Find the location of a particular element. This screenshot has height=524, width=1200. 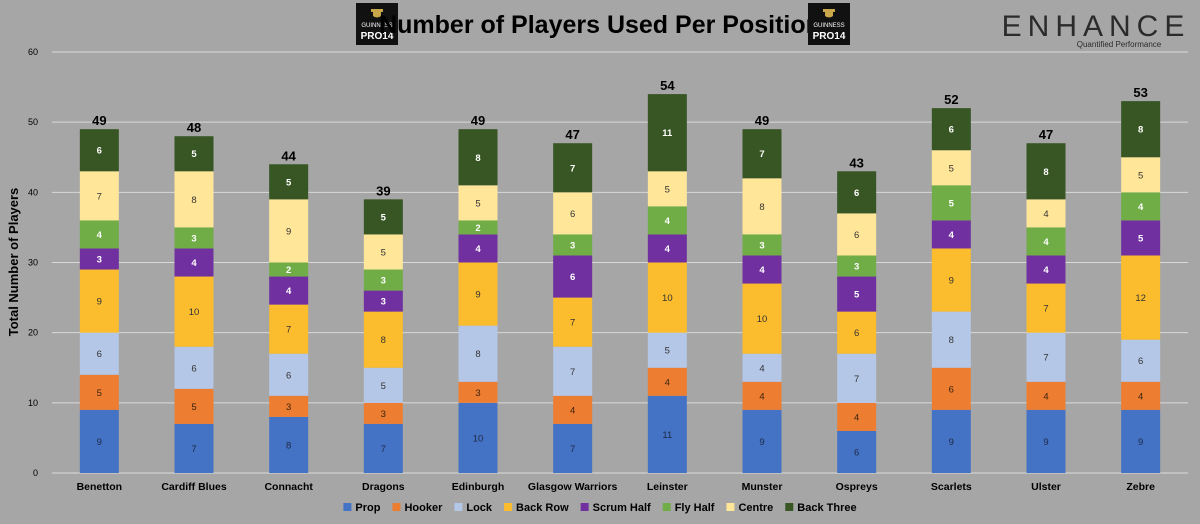

x-tick-label: Connacht is located at coordinates (288, 487).